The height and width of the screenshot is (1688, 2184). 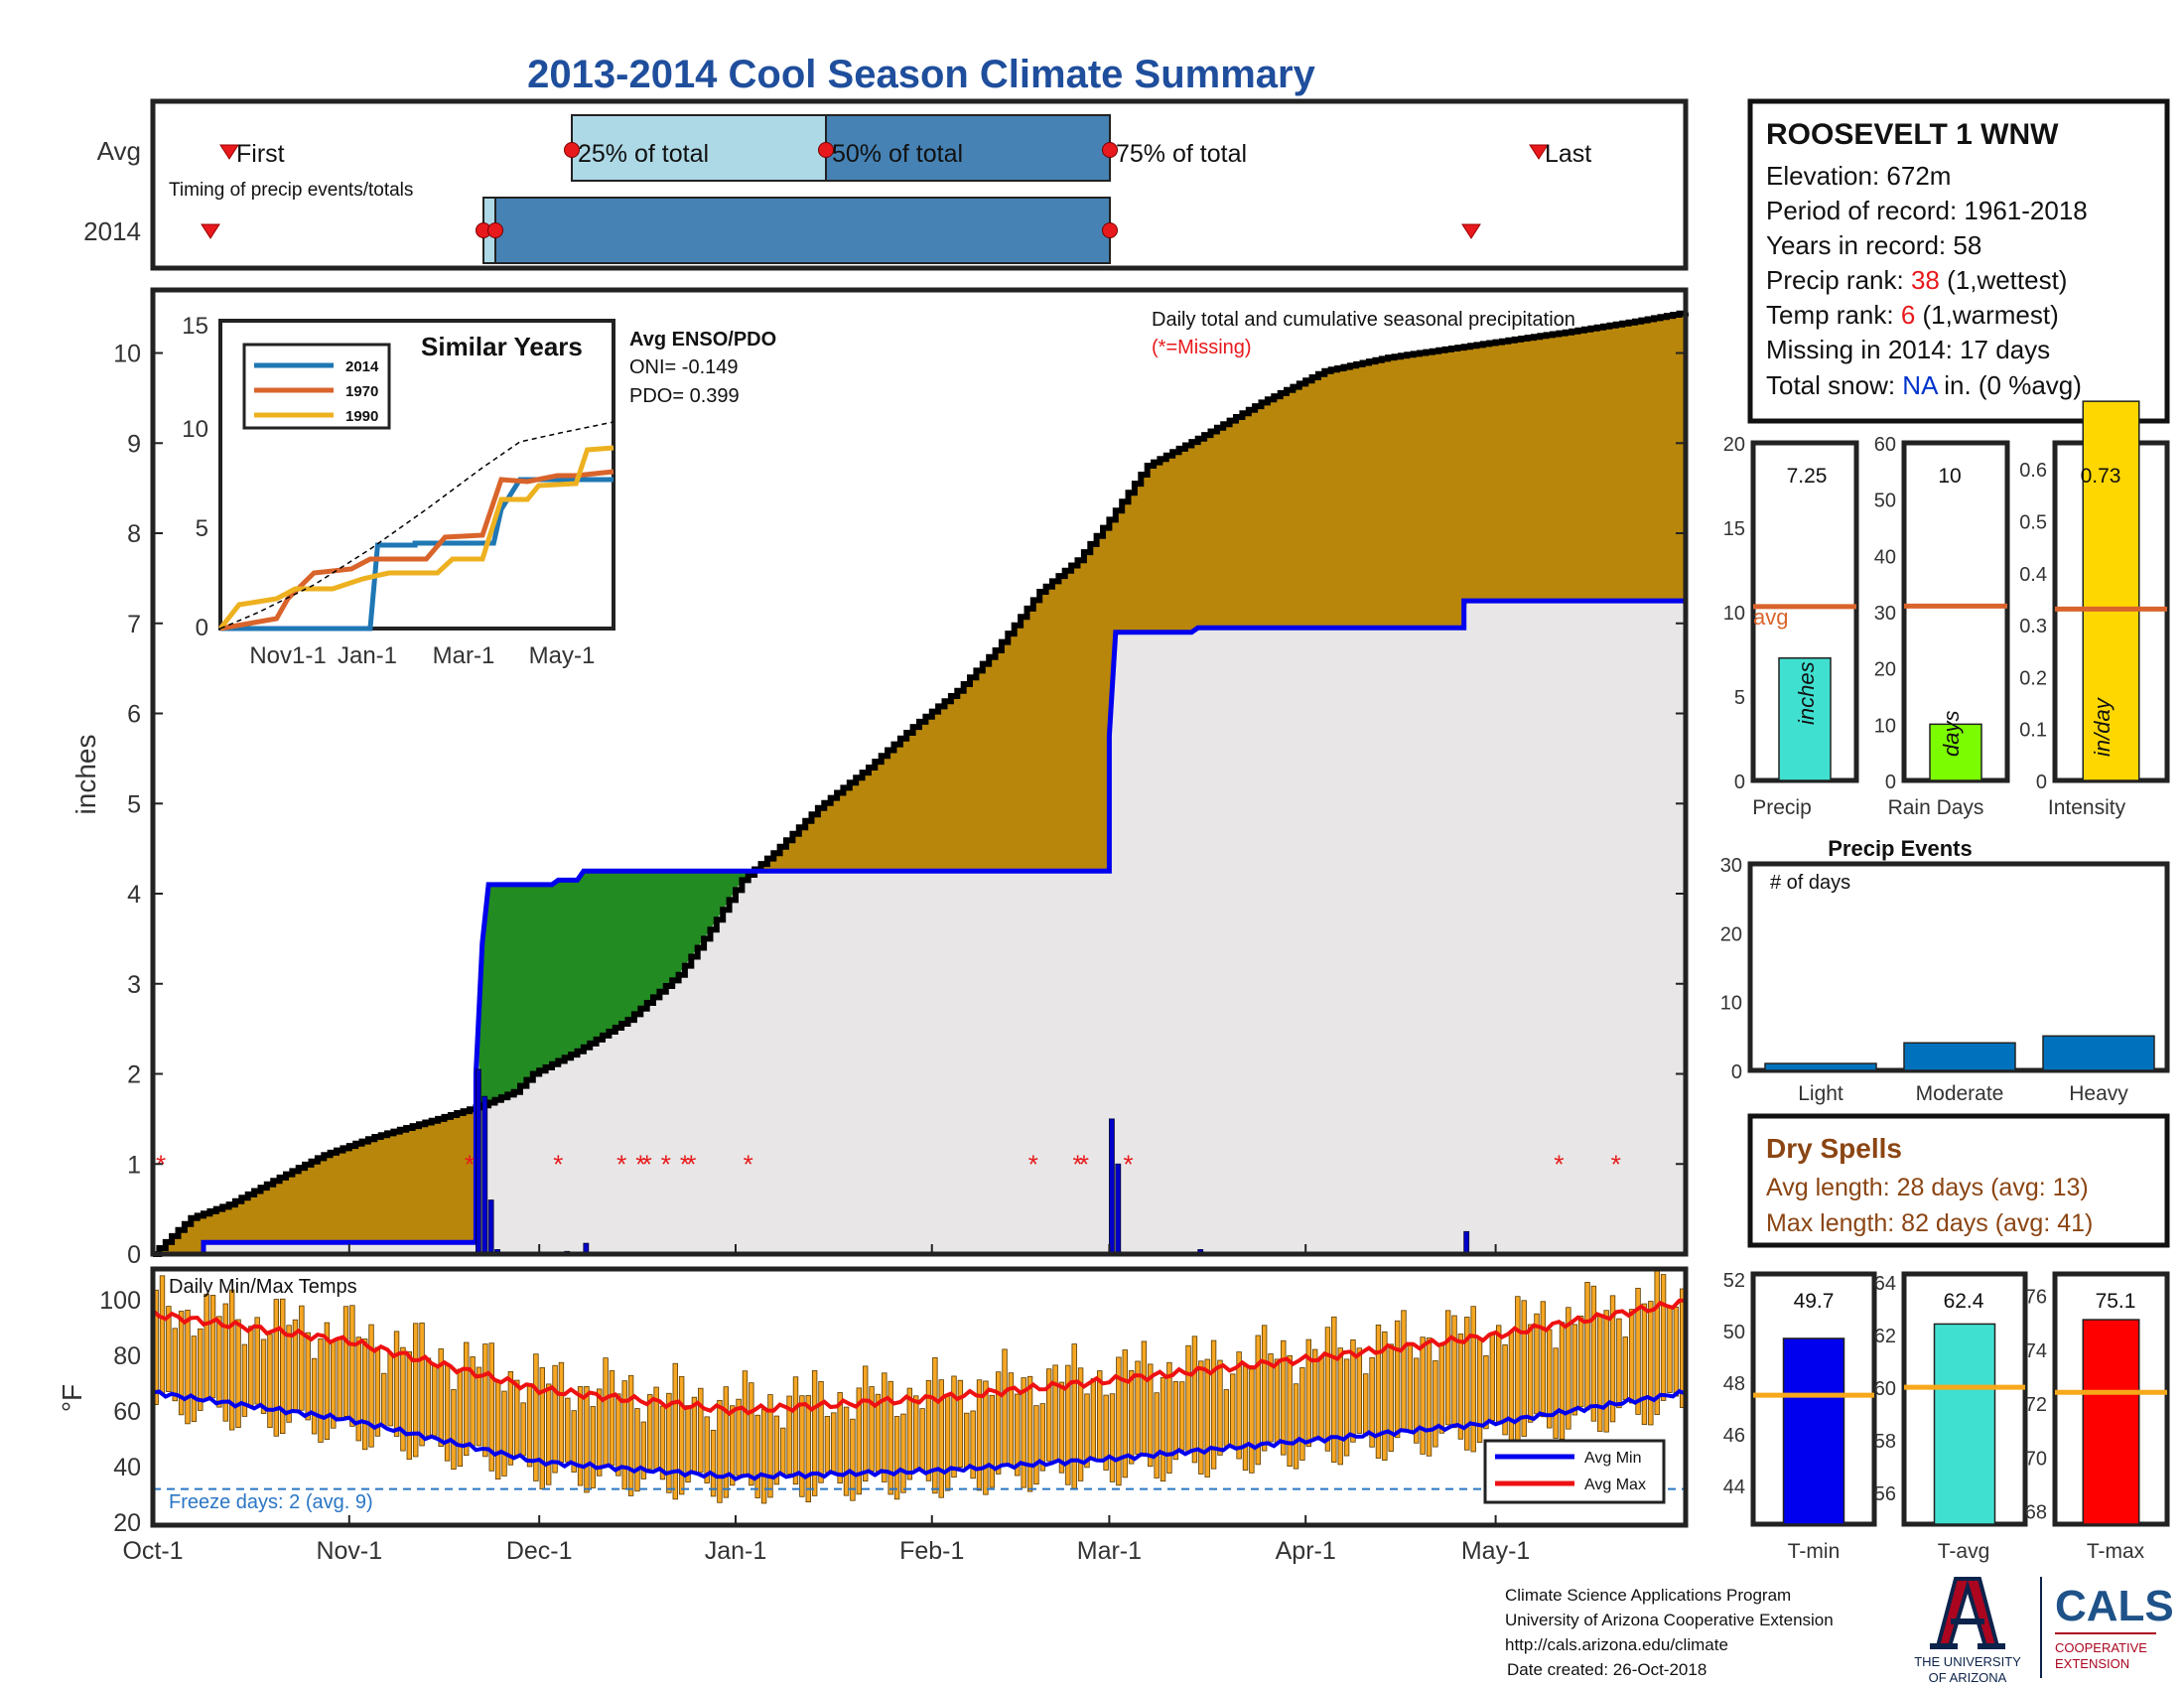 I want to click on inset-legend-1990: 1990, so click(x=361, y=416).